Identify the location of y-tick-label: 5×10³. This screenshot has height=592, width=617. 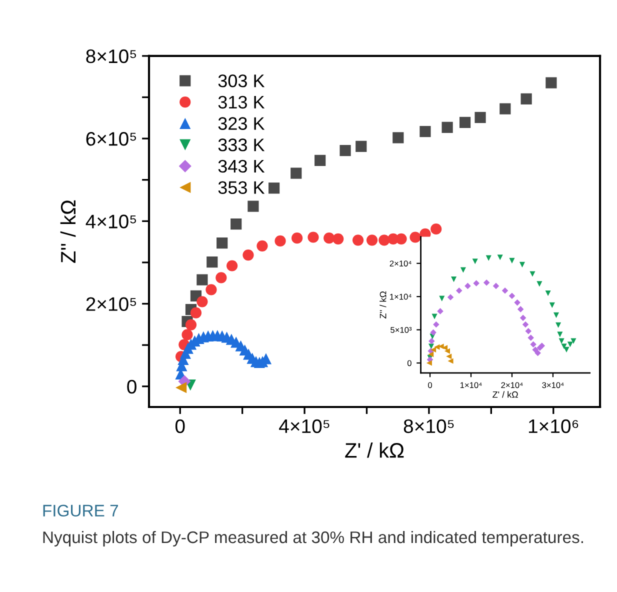
(401, 329).